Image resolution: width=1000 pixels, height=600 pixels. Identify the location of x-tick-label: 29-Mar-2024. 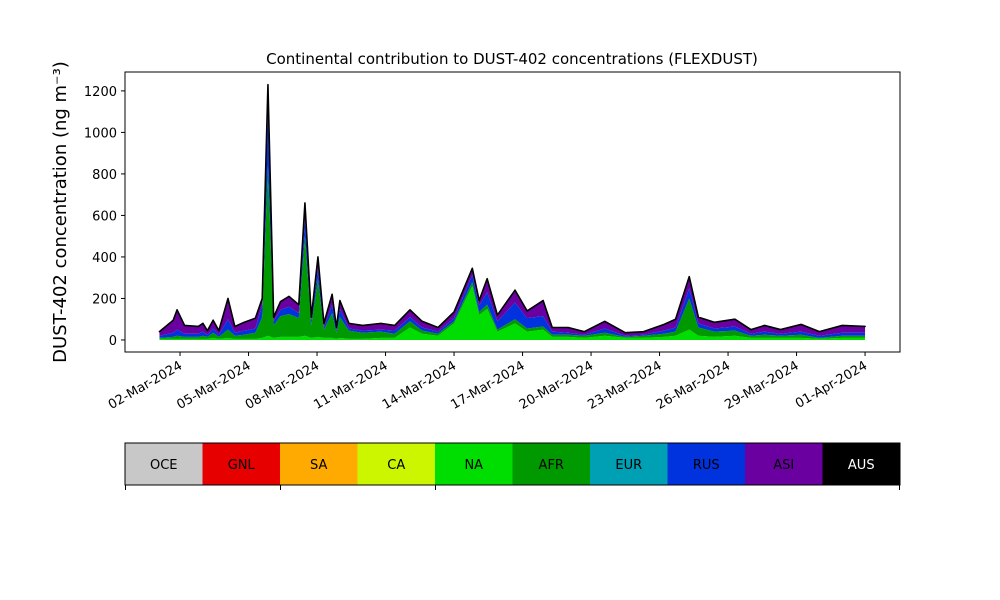
(761, 385).